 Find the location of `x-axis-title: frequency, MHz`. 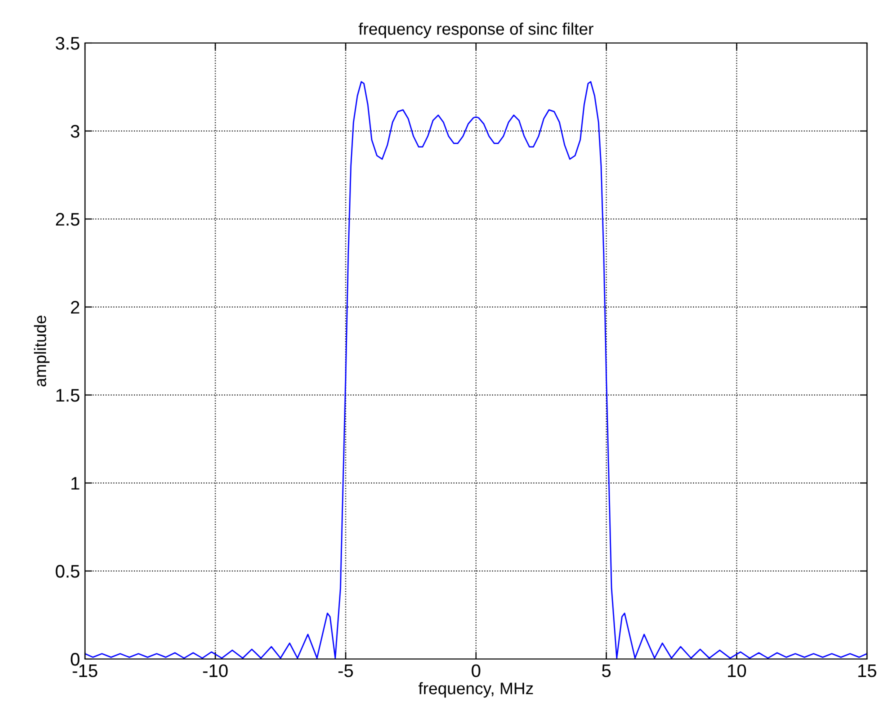

x-axis-title: frequency, MHz is located at coordinates (475, 690).